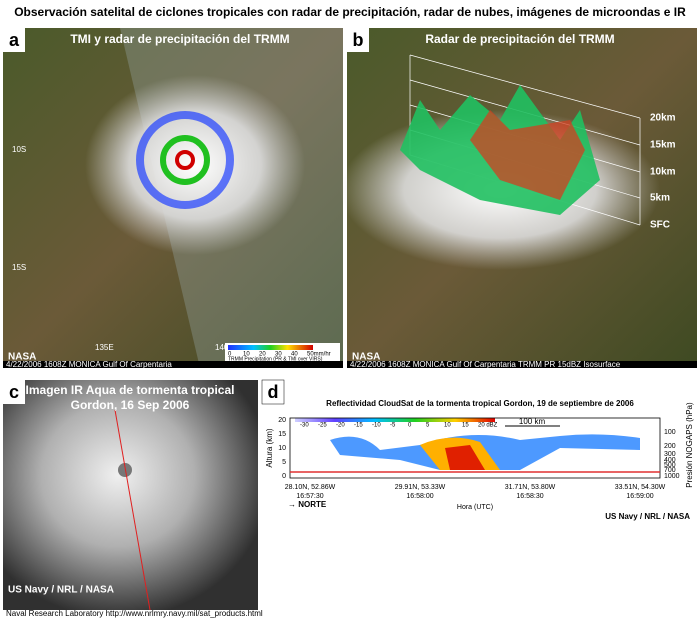  I want to click on x-tick-label: 16:57:30, so click(309, 496).